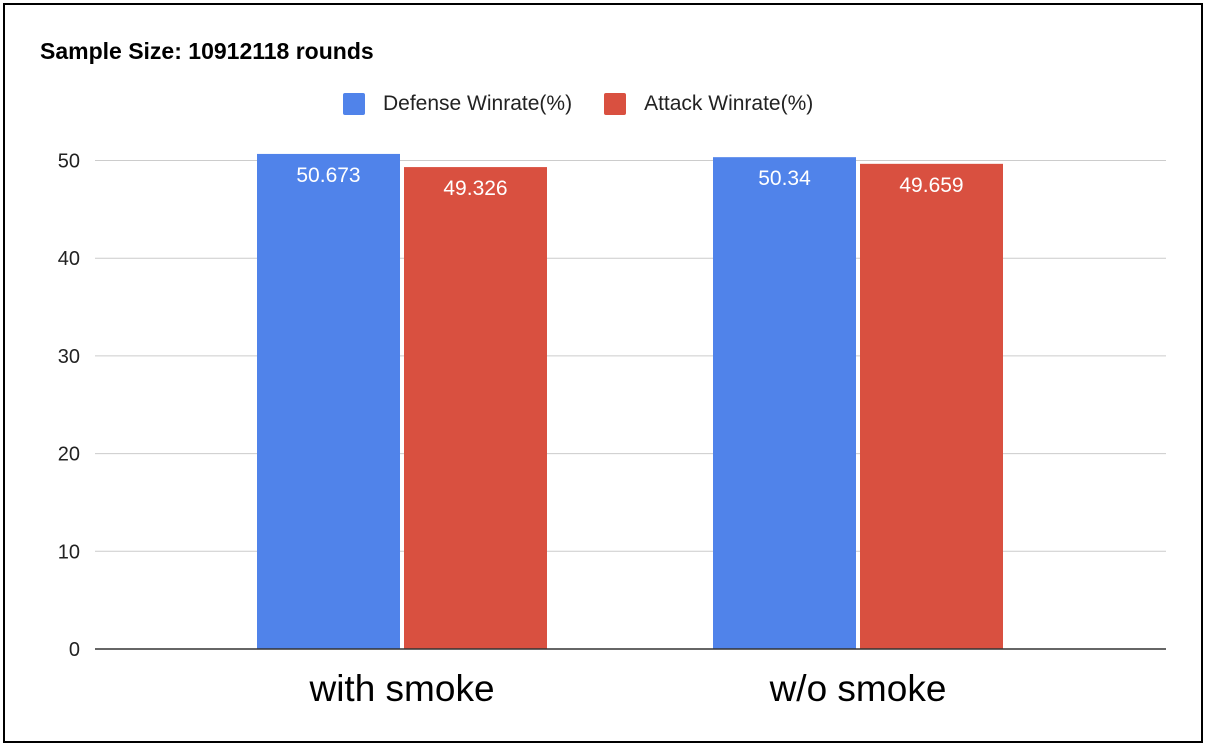 This screenshot has width=1208, height=750. What do you see at coordinates (69, 455) in the screenshot?
I see `y-tick-label-20: 20` at bounding box center [69, 455].